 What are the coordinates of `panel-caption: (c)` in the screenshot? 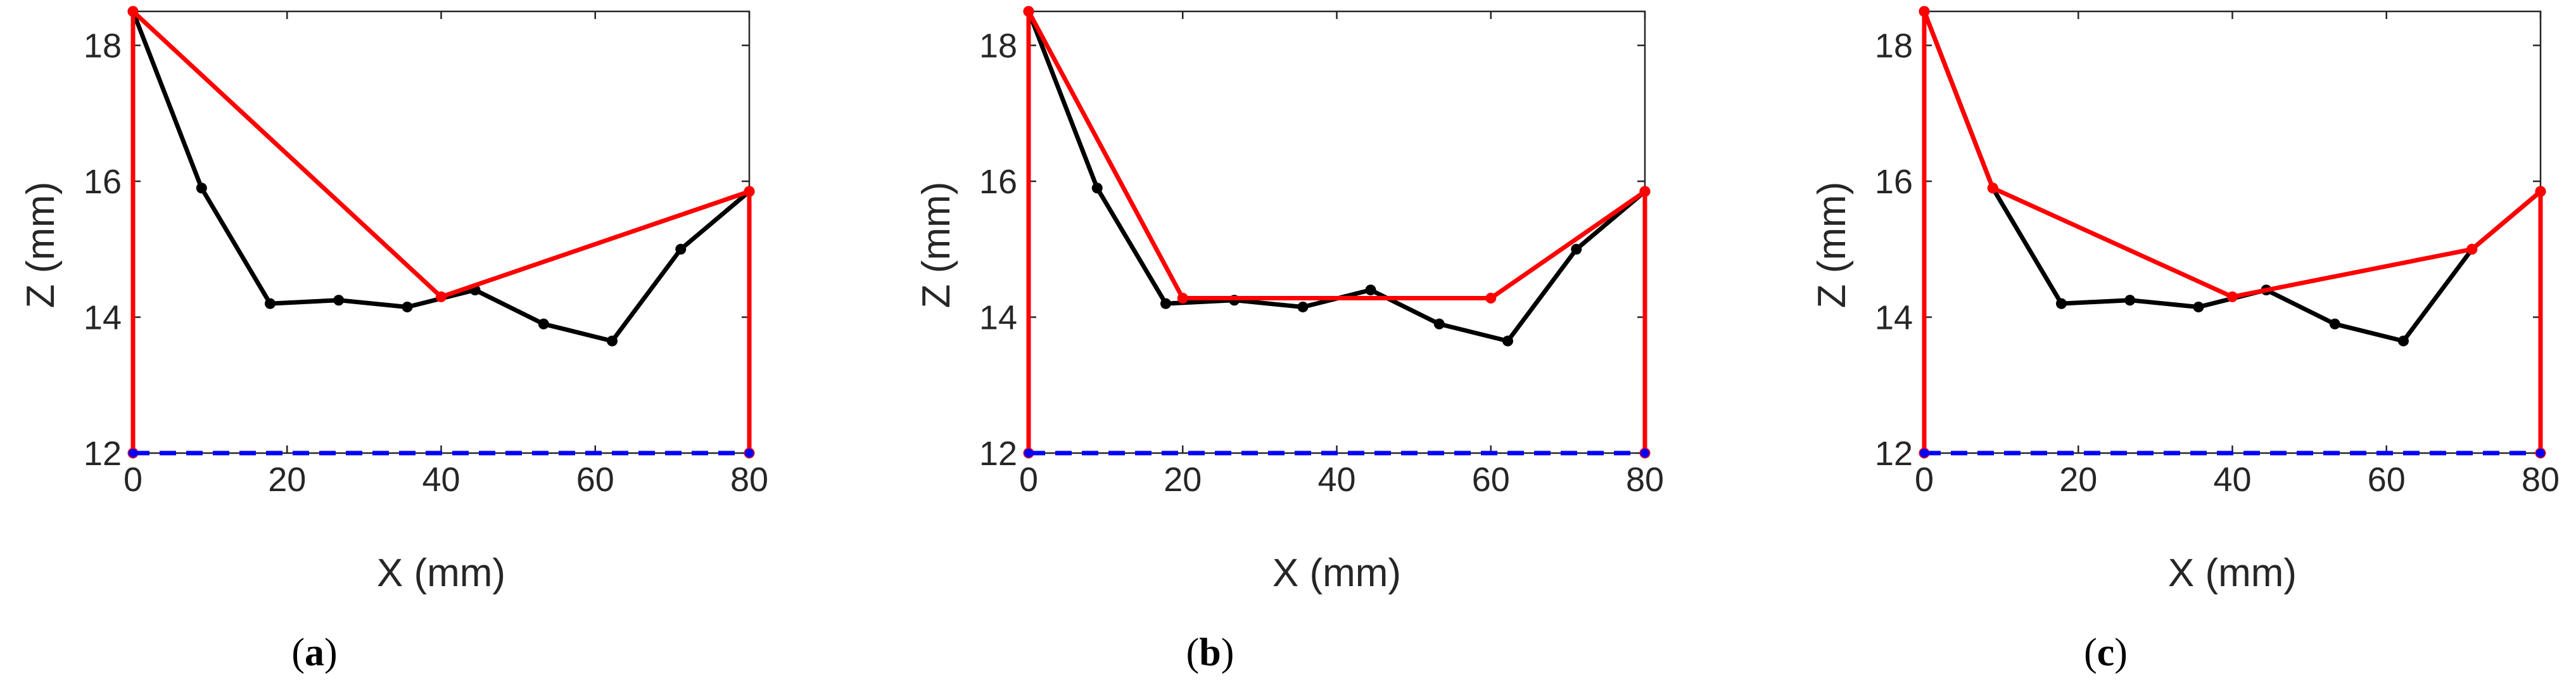 It's located at (2106, 653).